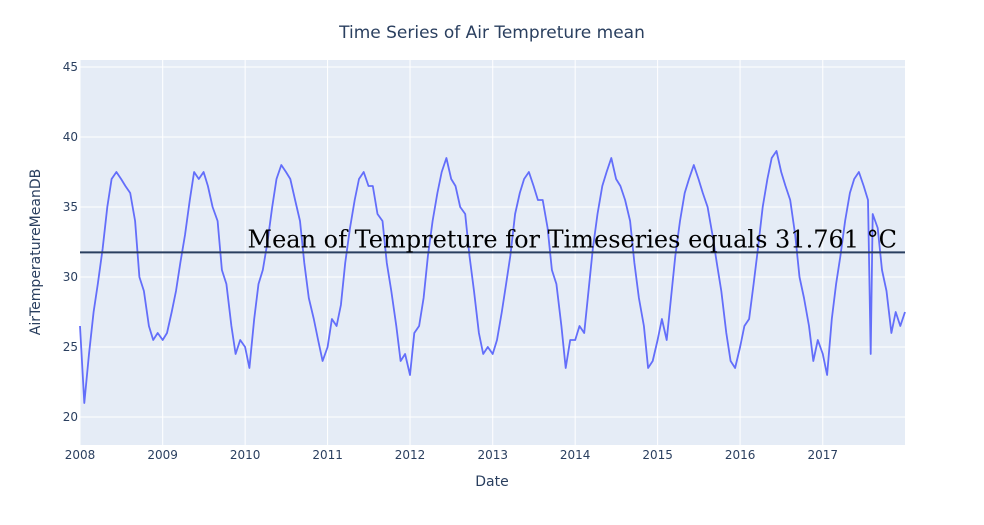  What do you see at coordinates (491, 482) in the screenshot?
I see `x-axis-title: Date` at bounding box center [491, 482].